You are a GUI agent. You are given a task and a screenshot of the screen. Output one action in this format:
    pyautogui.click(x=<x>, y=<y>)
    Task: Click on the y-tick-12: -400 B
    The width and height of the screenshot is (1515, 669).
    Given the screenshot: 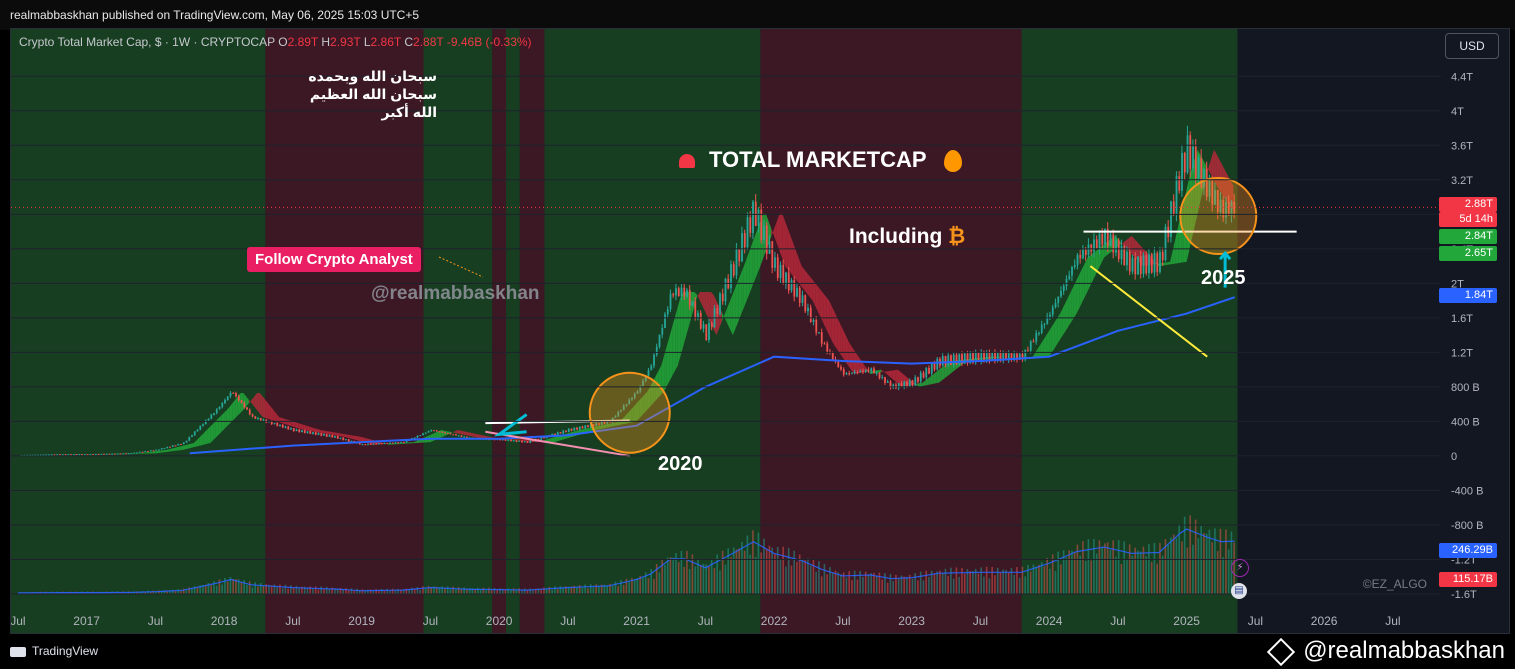 What is the action you would take?
    pyautogui.click(x=1467, y=491)
    